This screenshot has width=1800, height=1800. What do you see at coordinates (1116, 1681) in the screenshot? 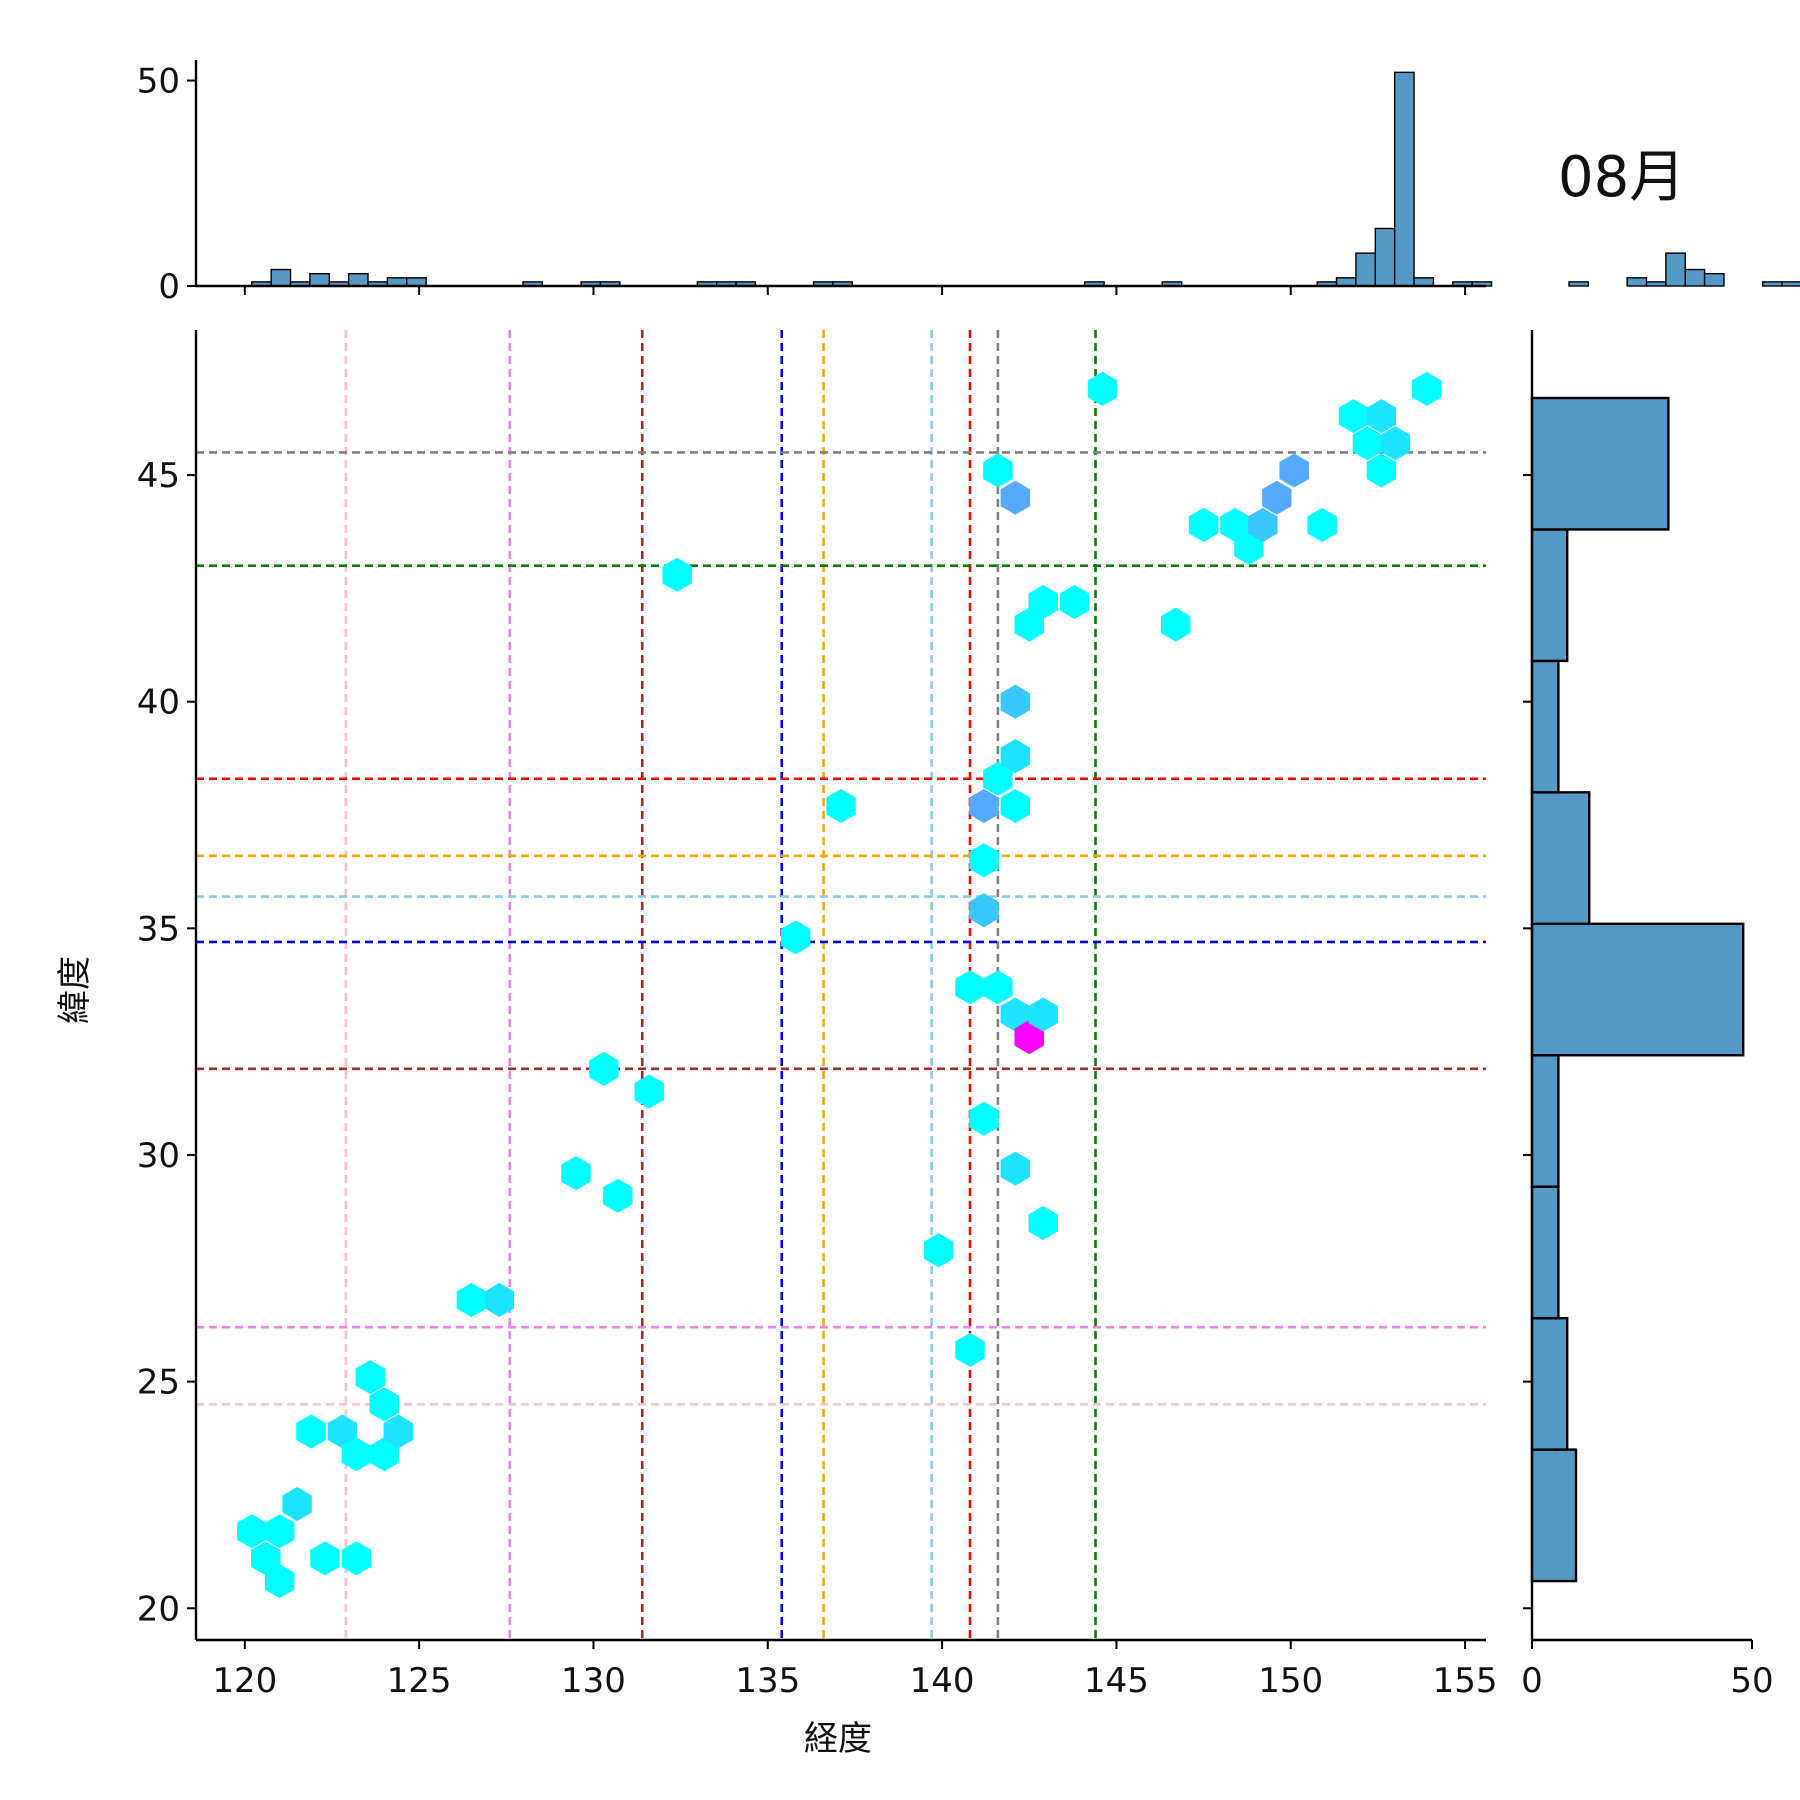
I see `x-tick-label: 145` at bounding box center [1116, 1681].